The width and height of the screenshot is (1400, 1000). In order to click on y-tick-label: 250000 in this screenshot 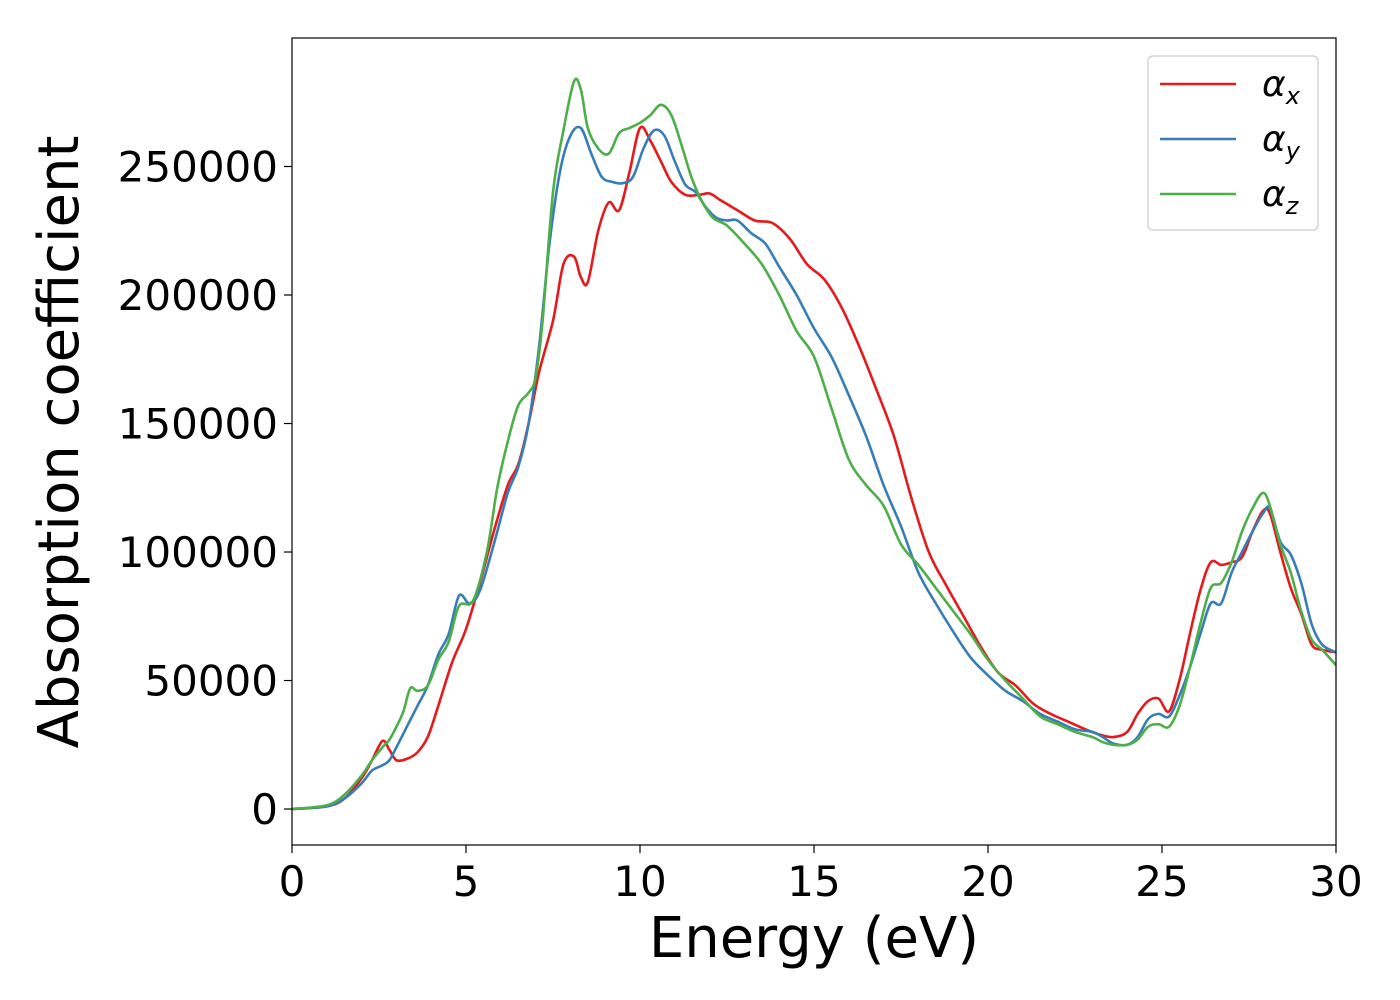, I will do `click(198, 167)`.